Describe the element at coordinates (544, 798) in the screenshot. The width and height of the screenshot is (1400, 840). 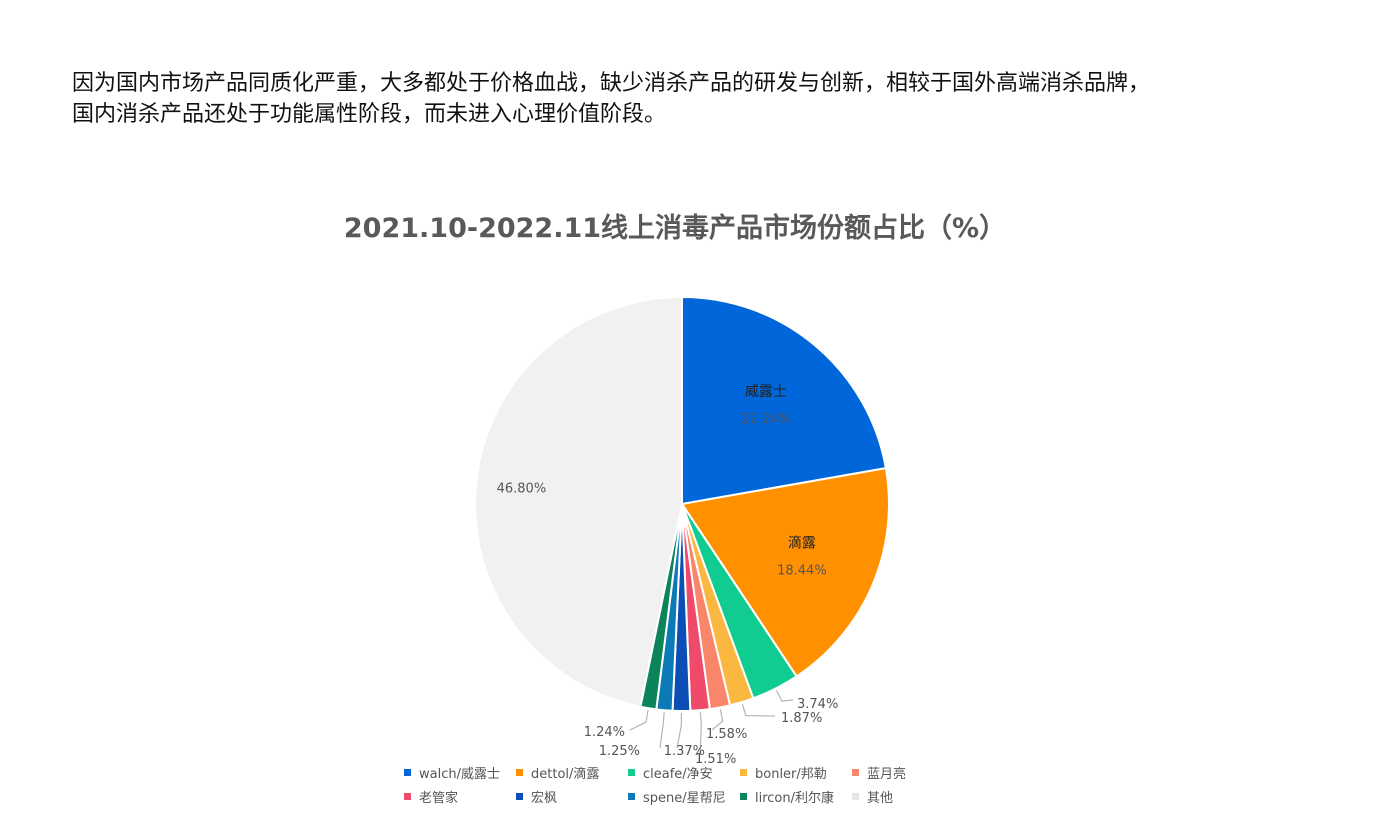
I see `legend-label: 宏枫` at that location.